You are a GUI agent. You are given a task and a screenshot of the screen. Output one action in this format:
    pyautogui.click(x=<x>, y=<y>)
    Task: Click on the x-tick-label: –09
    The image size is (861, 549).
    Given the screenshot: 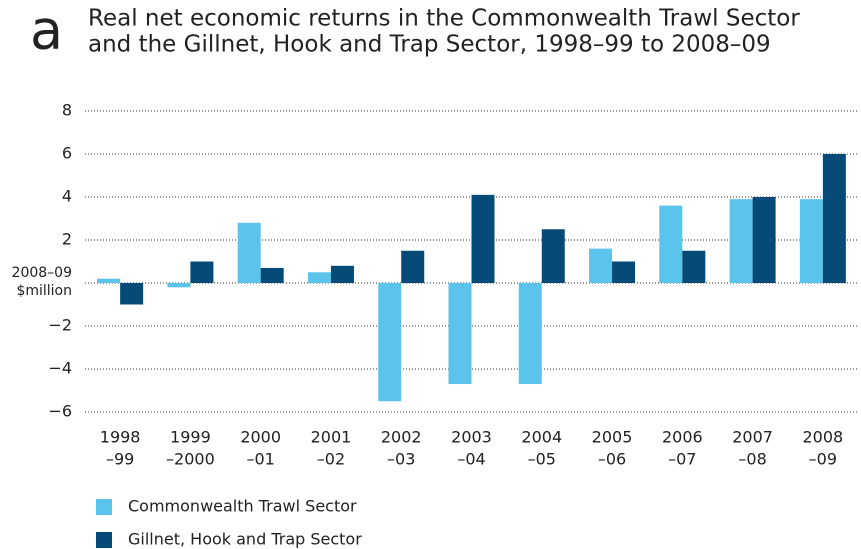 What is the action you would take?
    pyautogui.click(x=823, y=459)
    